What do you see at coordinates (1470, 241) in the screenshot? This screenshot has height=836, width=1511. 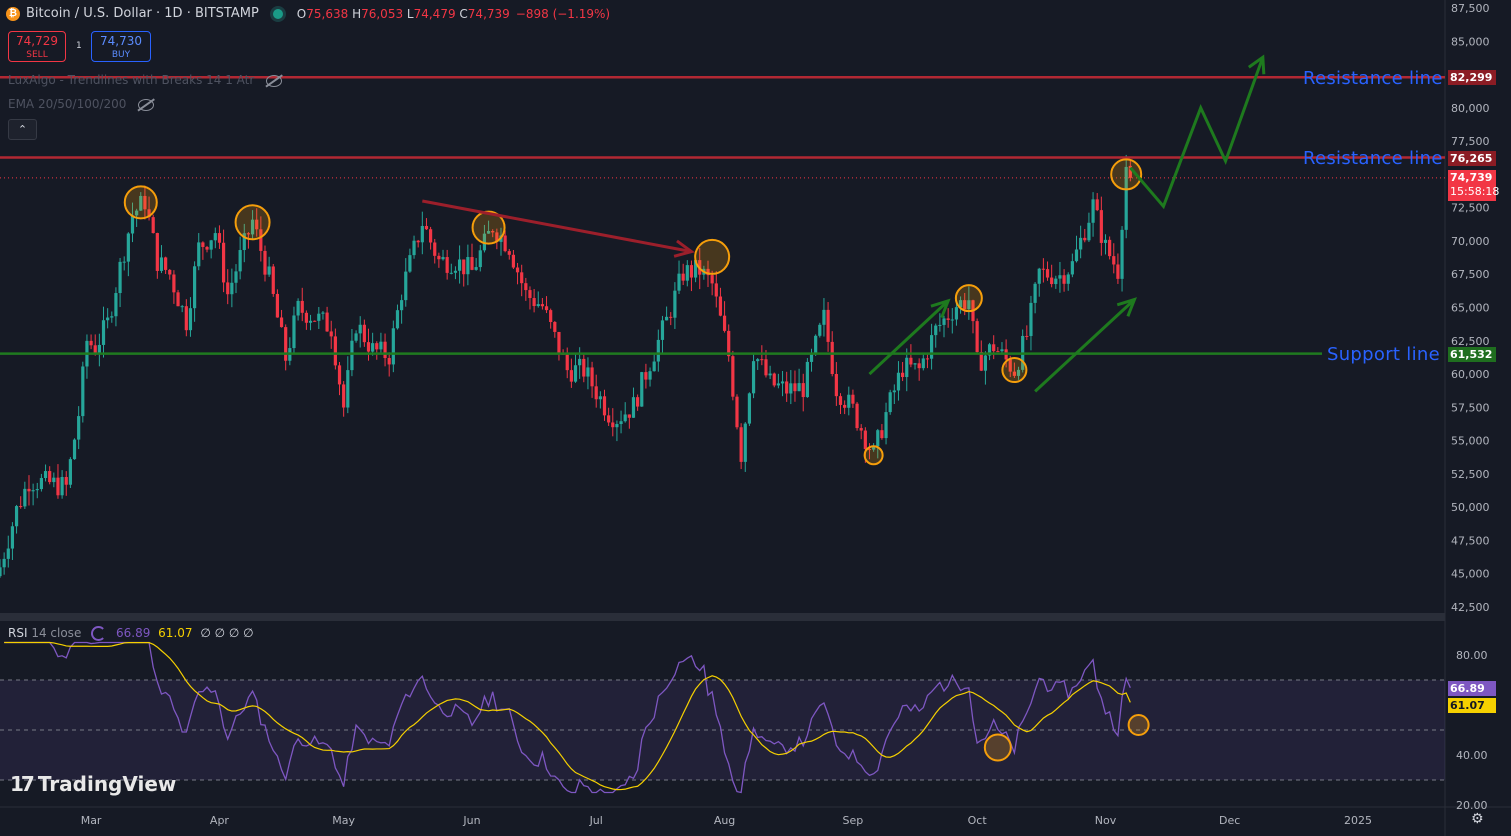 I see `y-tick-label: 70,000` at bounding box center [1470, 241].